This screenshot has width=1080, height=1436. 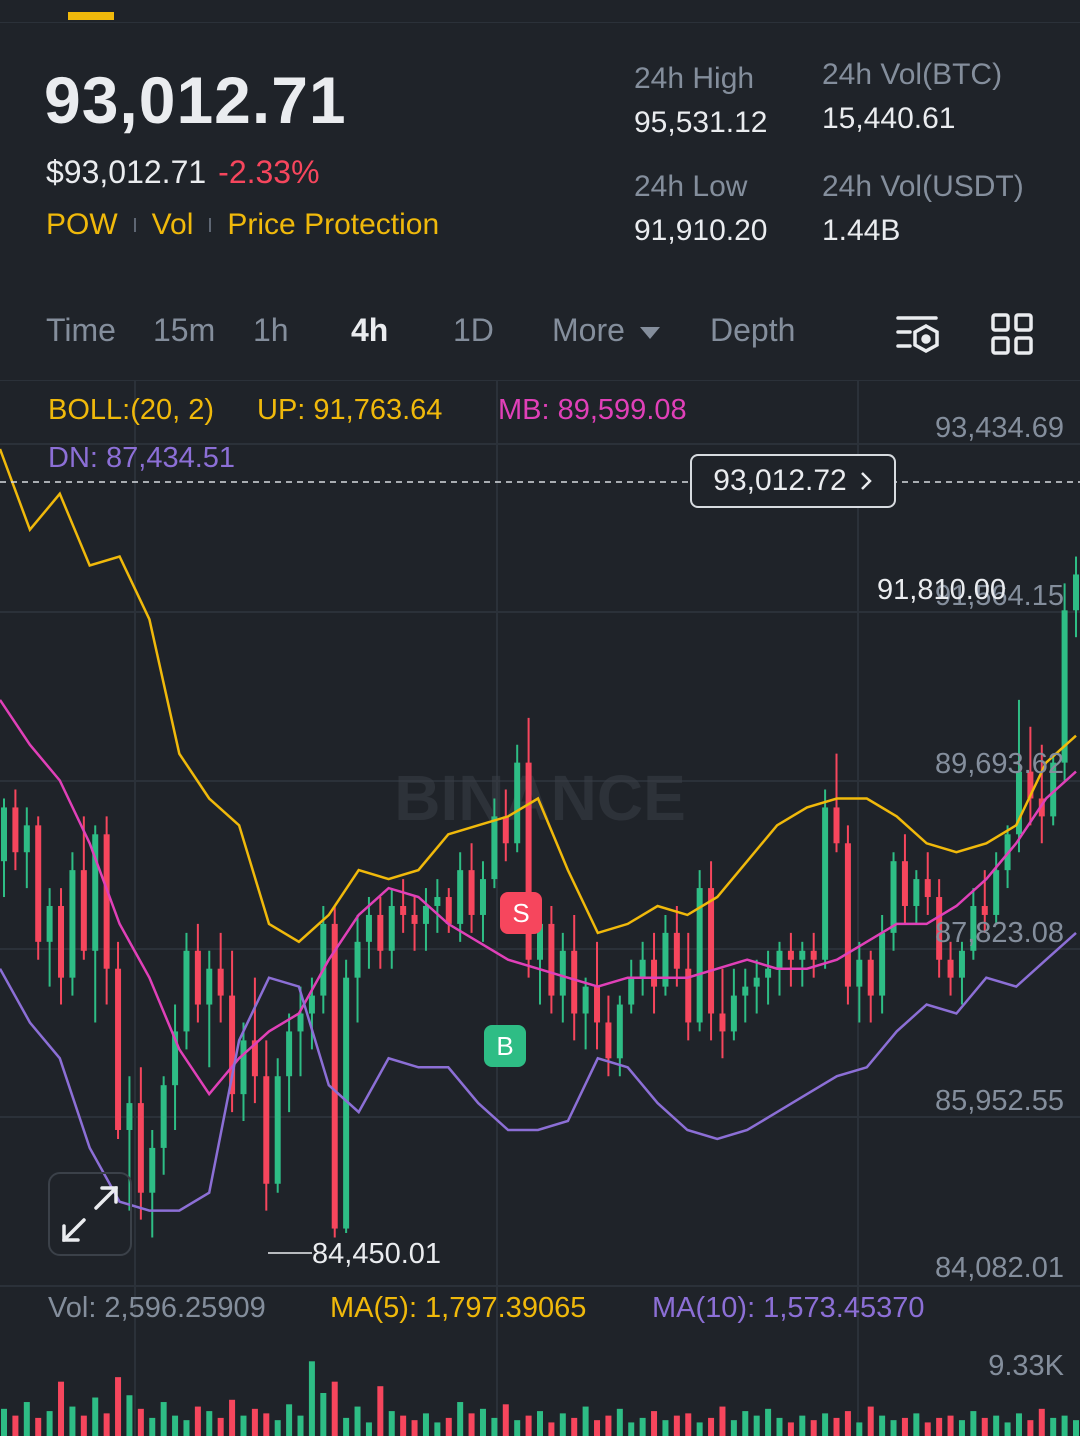 What do you see at coordinates (923, 209) in the screenshot?
I see `stat-24h-vol-usdt: 24h Vol(USDT) 1.44B` at bounding box center [923, 209].